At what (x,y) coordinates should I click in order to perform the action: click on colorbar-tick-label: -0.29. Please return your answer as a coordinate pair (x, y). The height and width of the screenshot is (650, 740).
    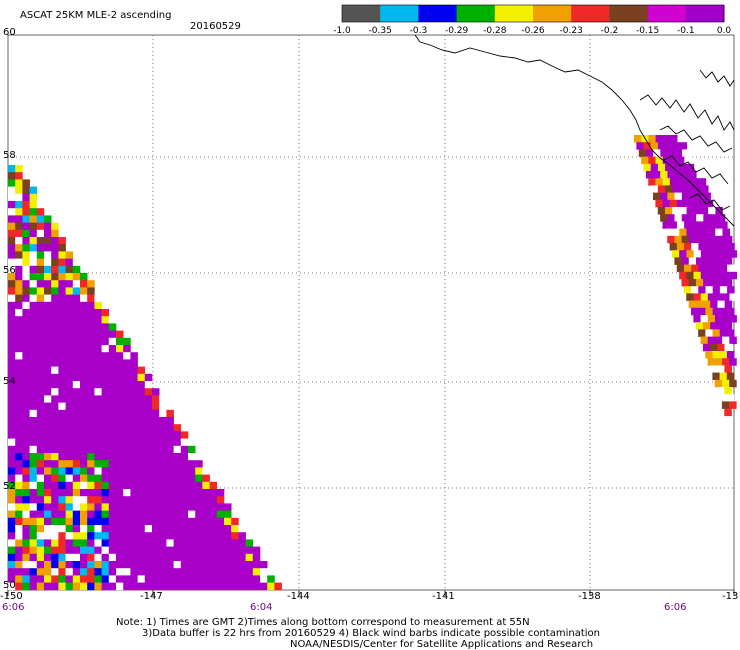
    Looking at the image, I should click on (456, 31).